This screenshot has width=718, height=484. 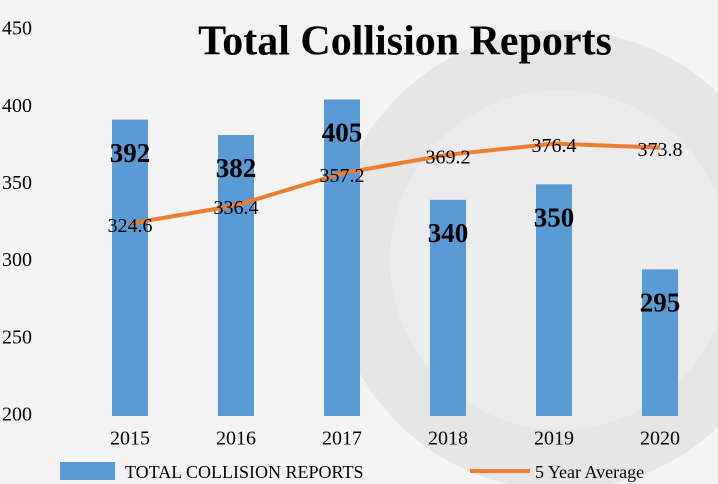 What do you see at coordinates (87, 471) in the screenshot?
I see `legend-swatch` at bounding box center [87, 471].